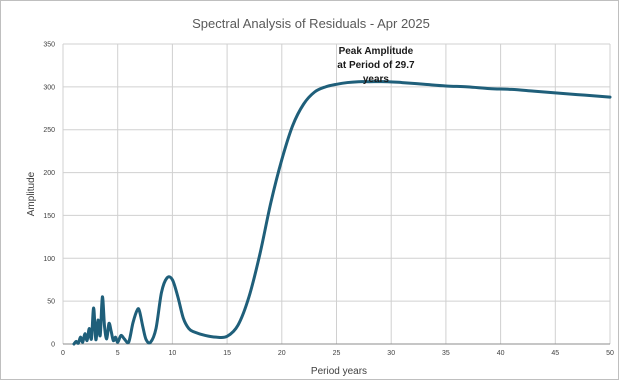 The width and height of the screenshot is (619, 381). I want to click on y-tick-label: 200, so click(49, 173).